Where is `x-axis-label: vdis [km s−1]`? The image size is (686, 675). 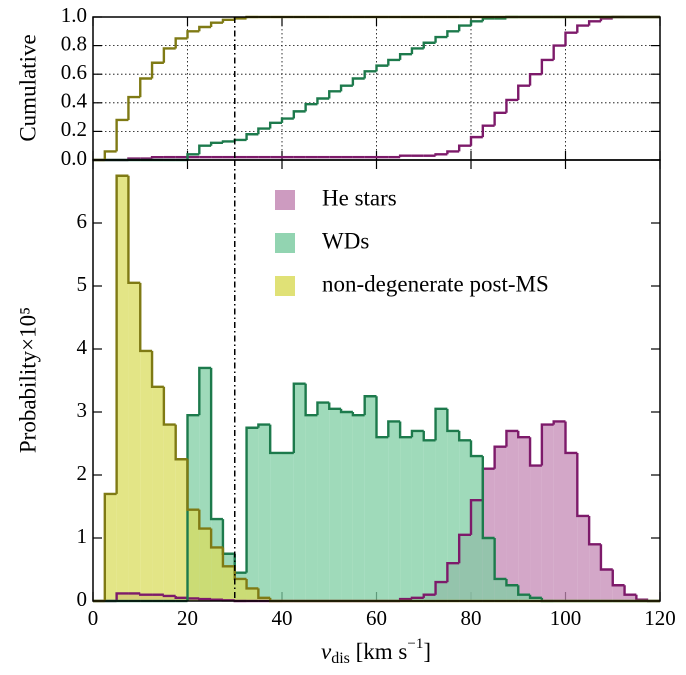 x-axis-label: vdis [km s−1] is located at coordinates (376, 651).